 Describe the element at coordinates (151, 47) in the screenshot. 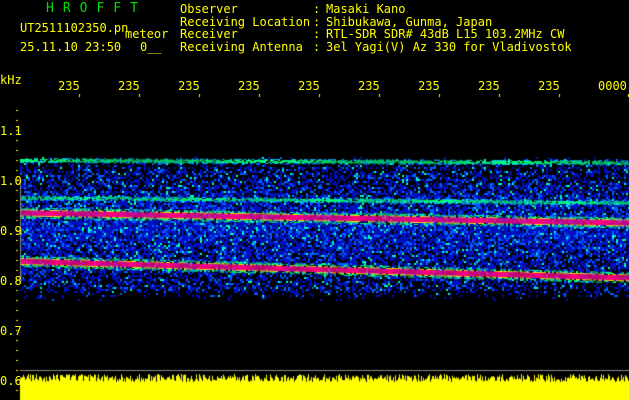

I see `echo-count: 0__` at that location.